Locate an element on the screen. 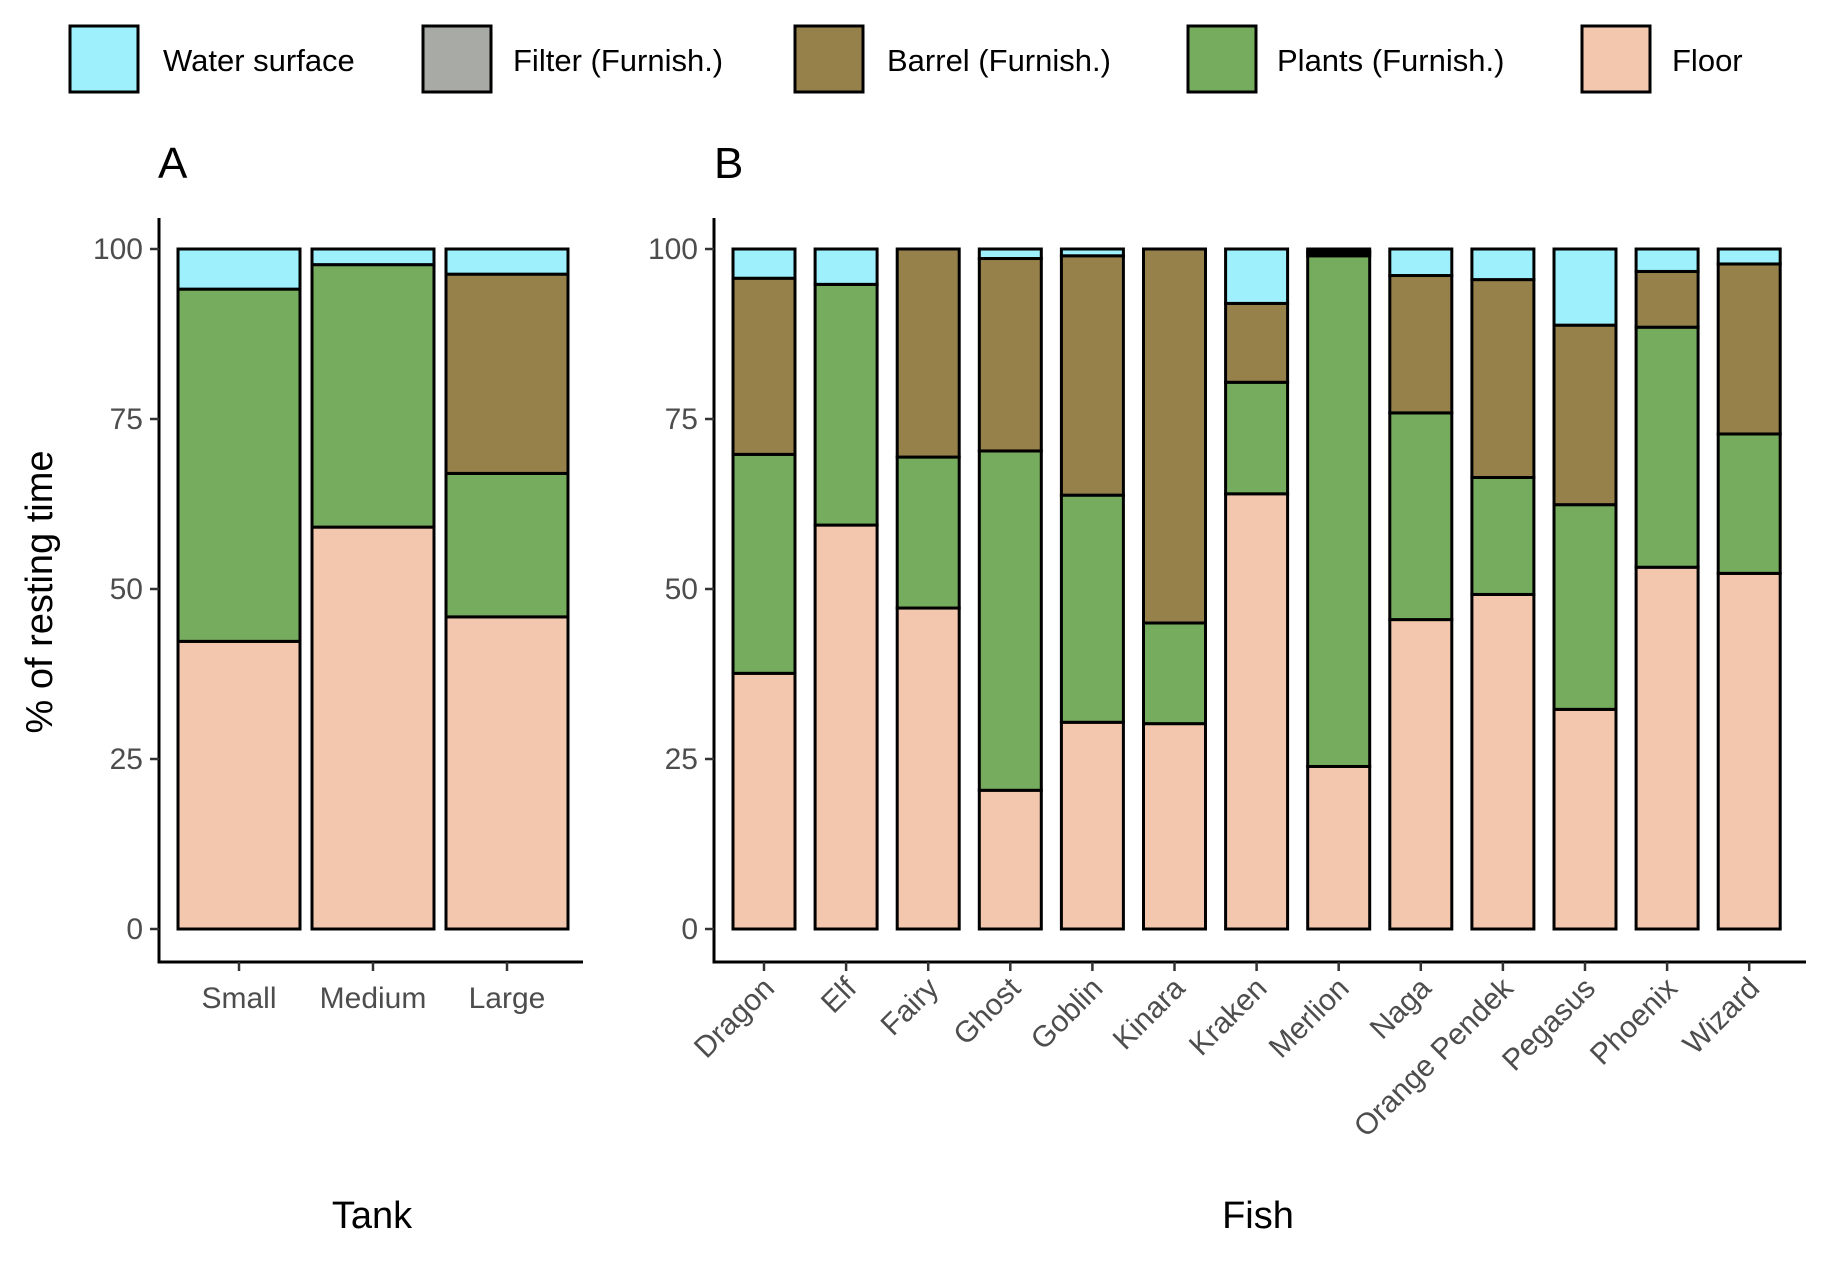 Image resolution: width=1821 pixels, height=1266 pixels. bar-segment-elf-water is located at coordinates (846, 266).